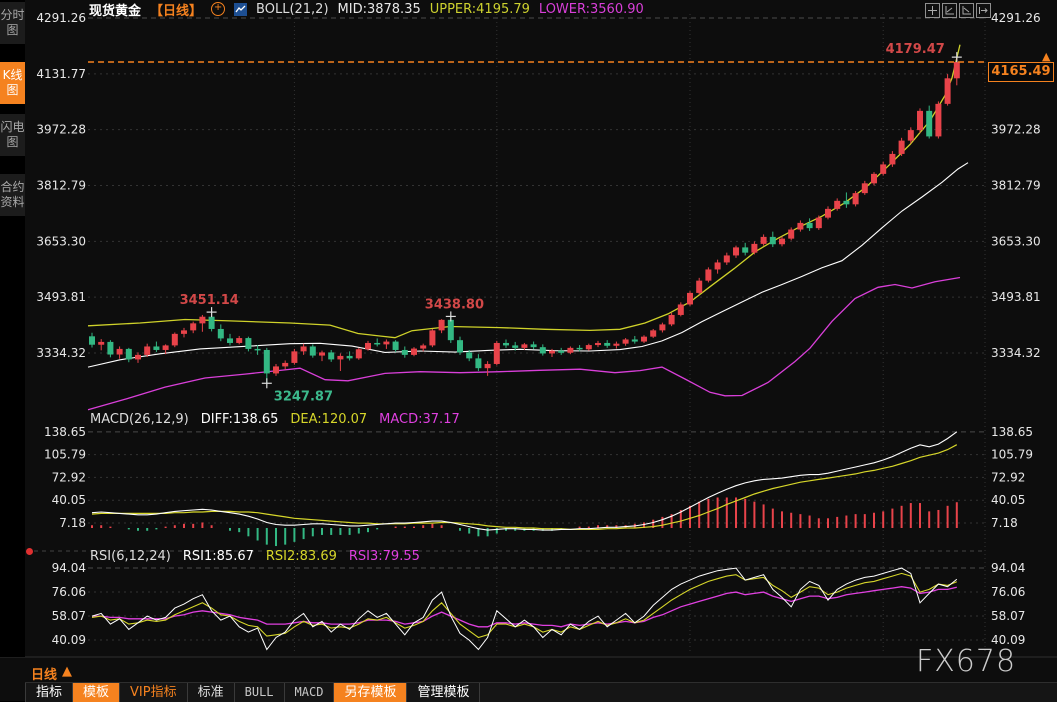  What do you see at coordinates (67, 671) in the screenshot?
I see `chevron-up-icon: ▲` at bounding box center [67, 671].